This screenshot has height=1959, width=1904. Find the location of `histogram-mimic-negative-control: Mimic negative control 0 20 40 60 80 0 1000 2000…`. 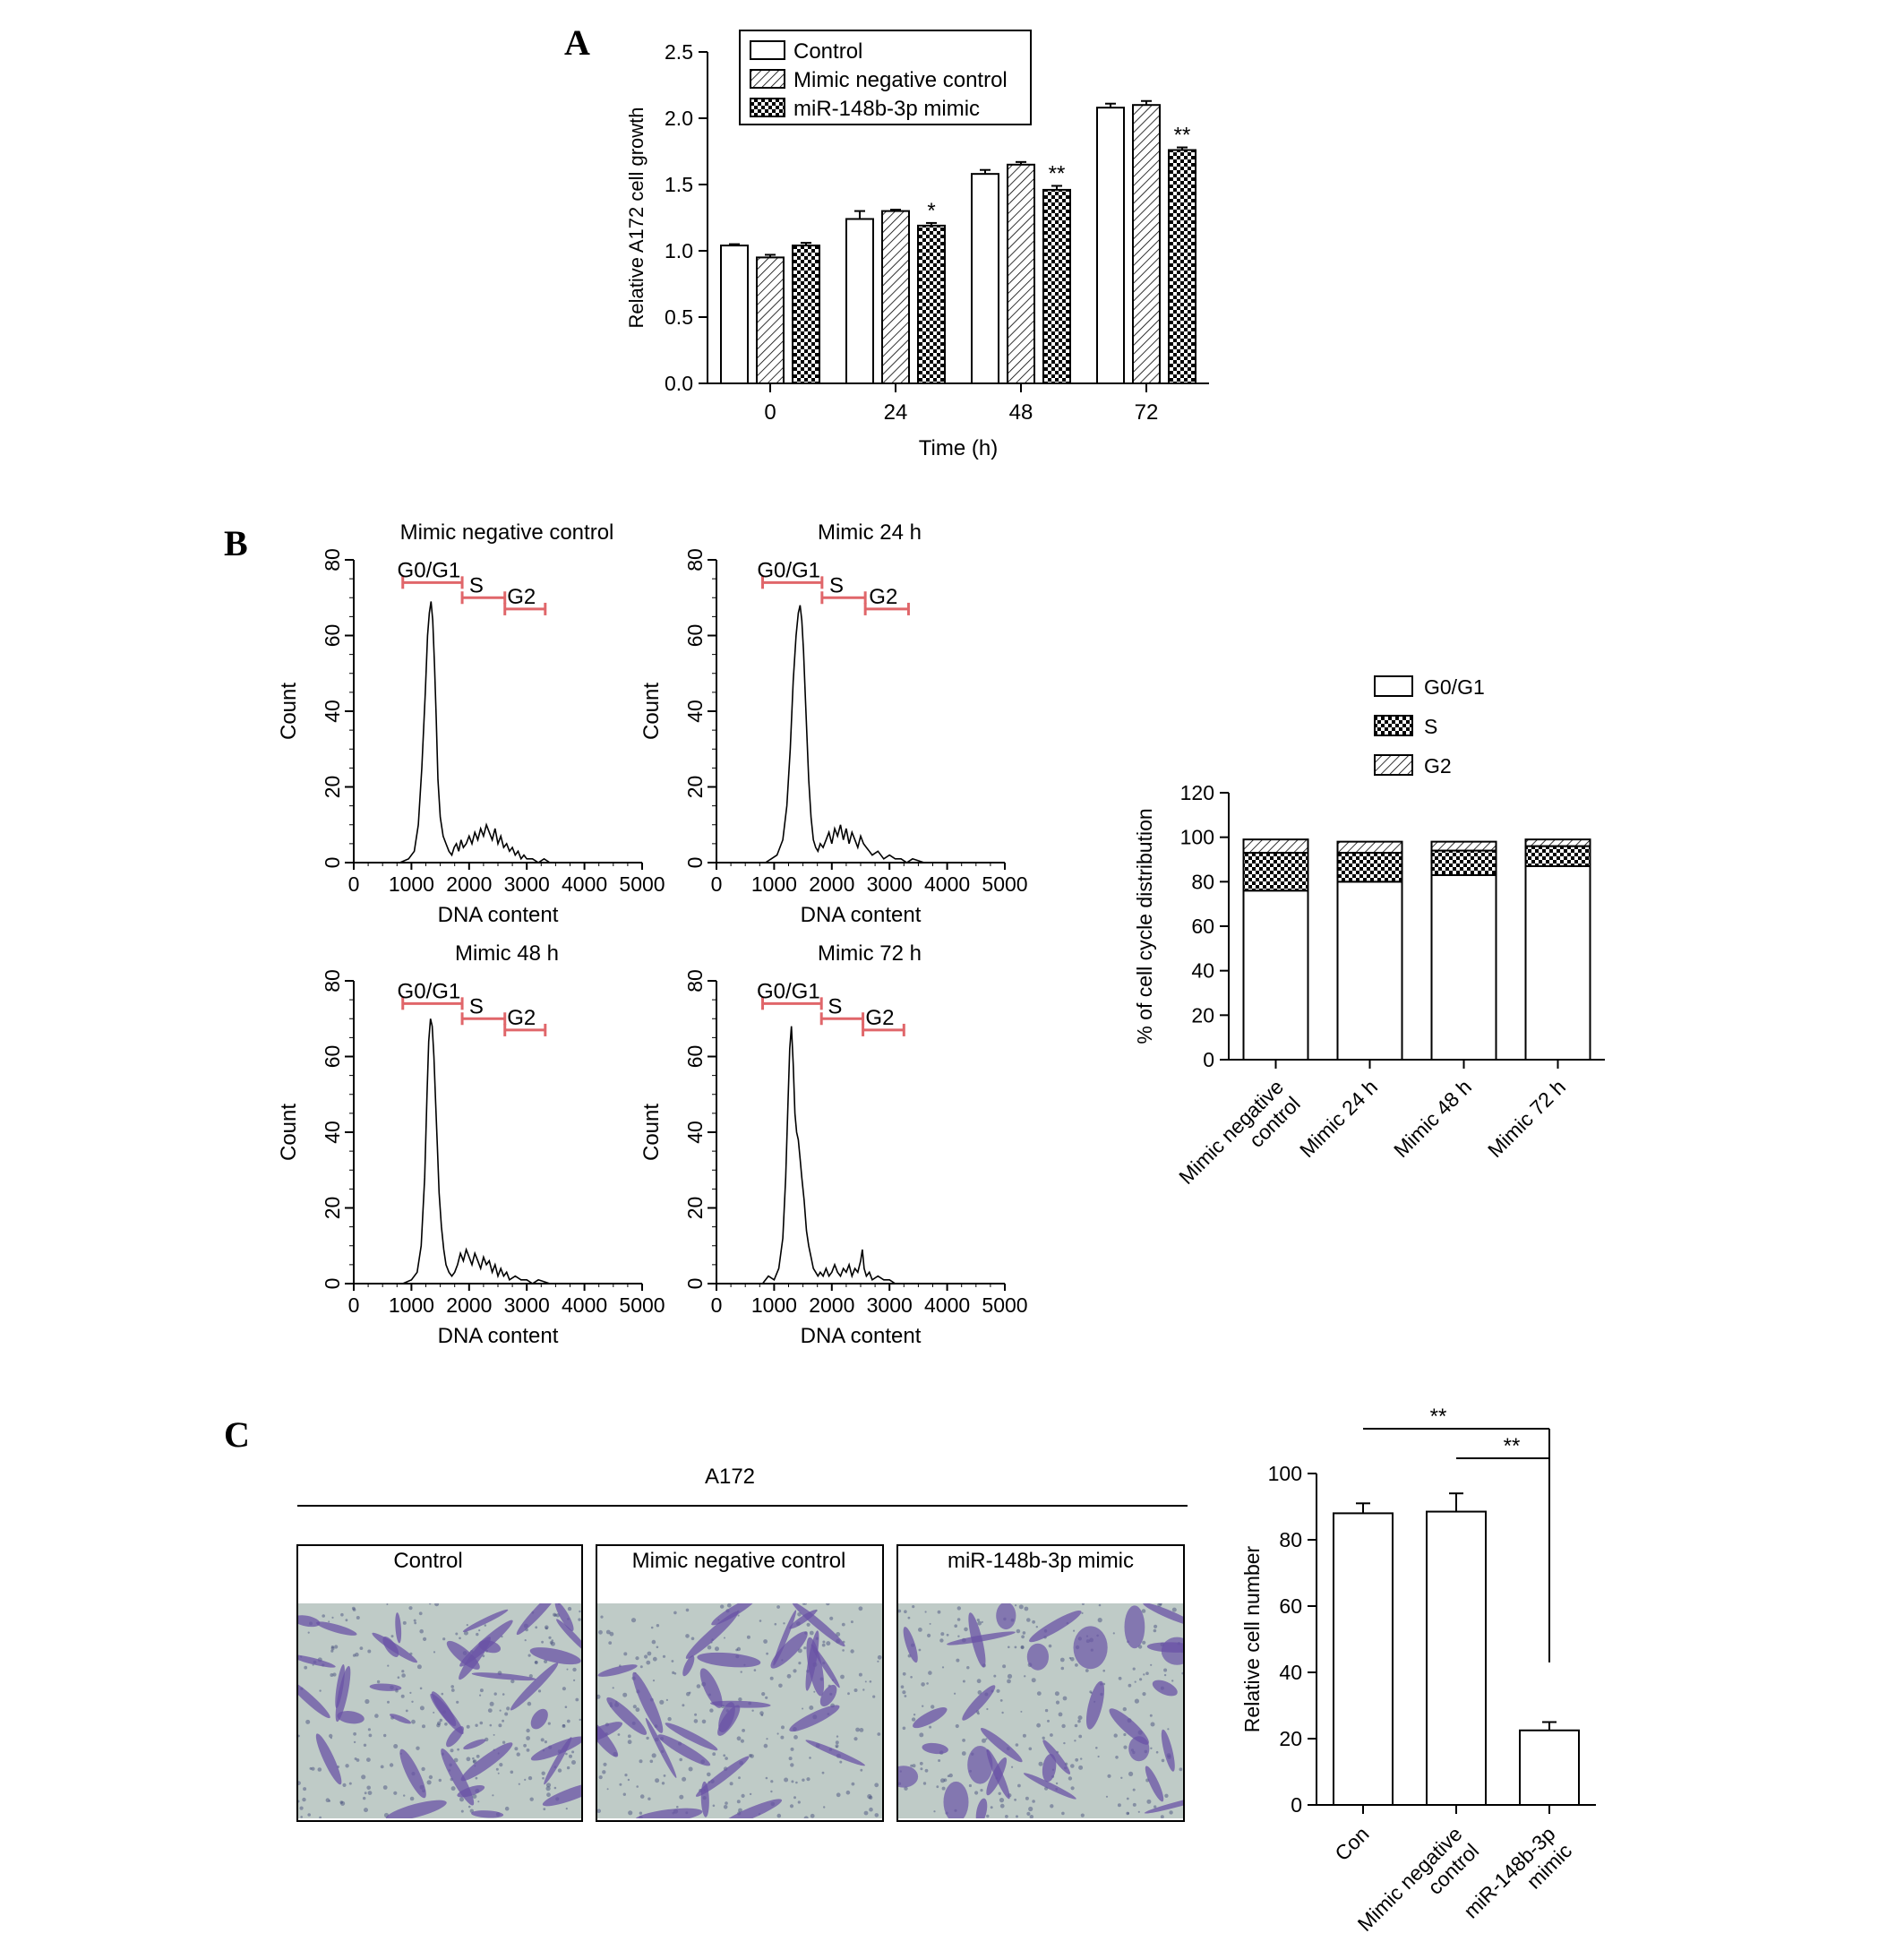

histogram-mimic-negative-control: Mimic negative control 0 20 40 60 80 0 1000 2000… is located at coordinates (471, 723).